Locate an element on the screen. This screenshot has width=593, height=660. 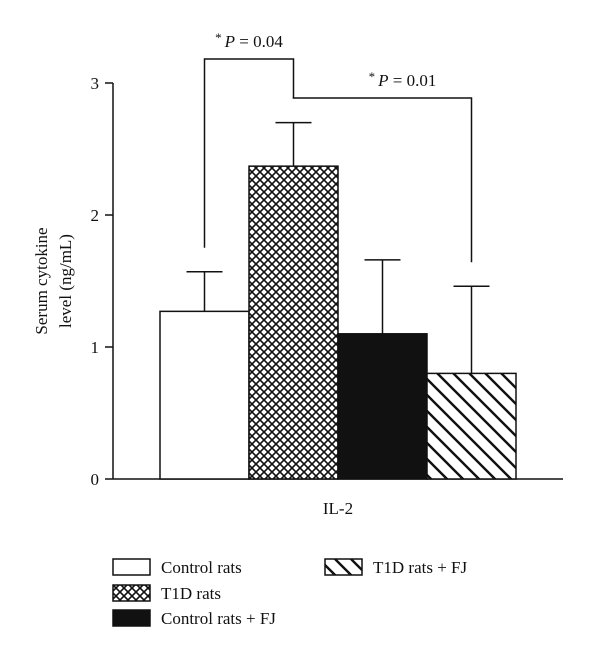
y-axis-title-line-2: level (ng/mL) is located at coordinates (65, 281).